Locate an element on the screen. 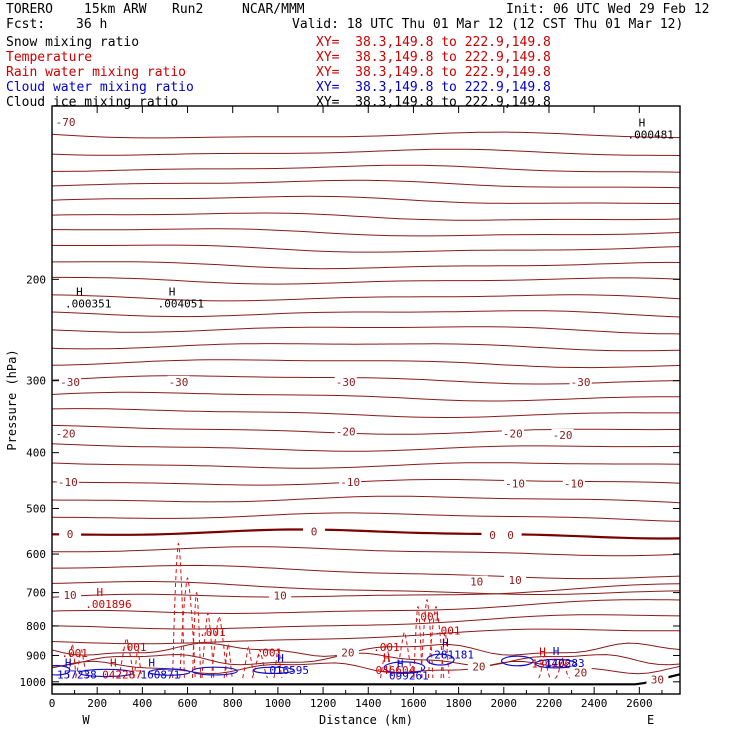 This screenshot has width=740, height=740. maximum-value: .001896 is located at coordinates (108, 604).